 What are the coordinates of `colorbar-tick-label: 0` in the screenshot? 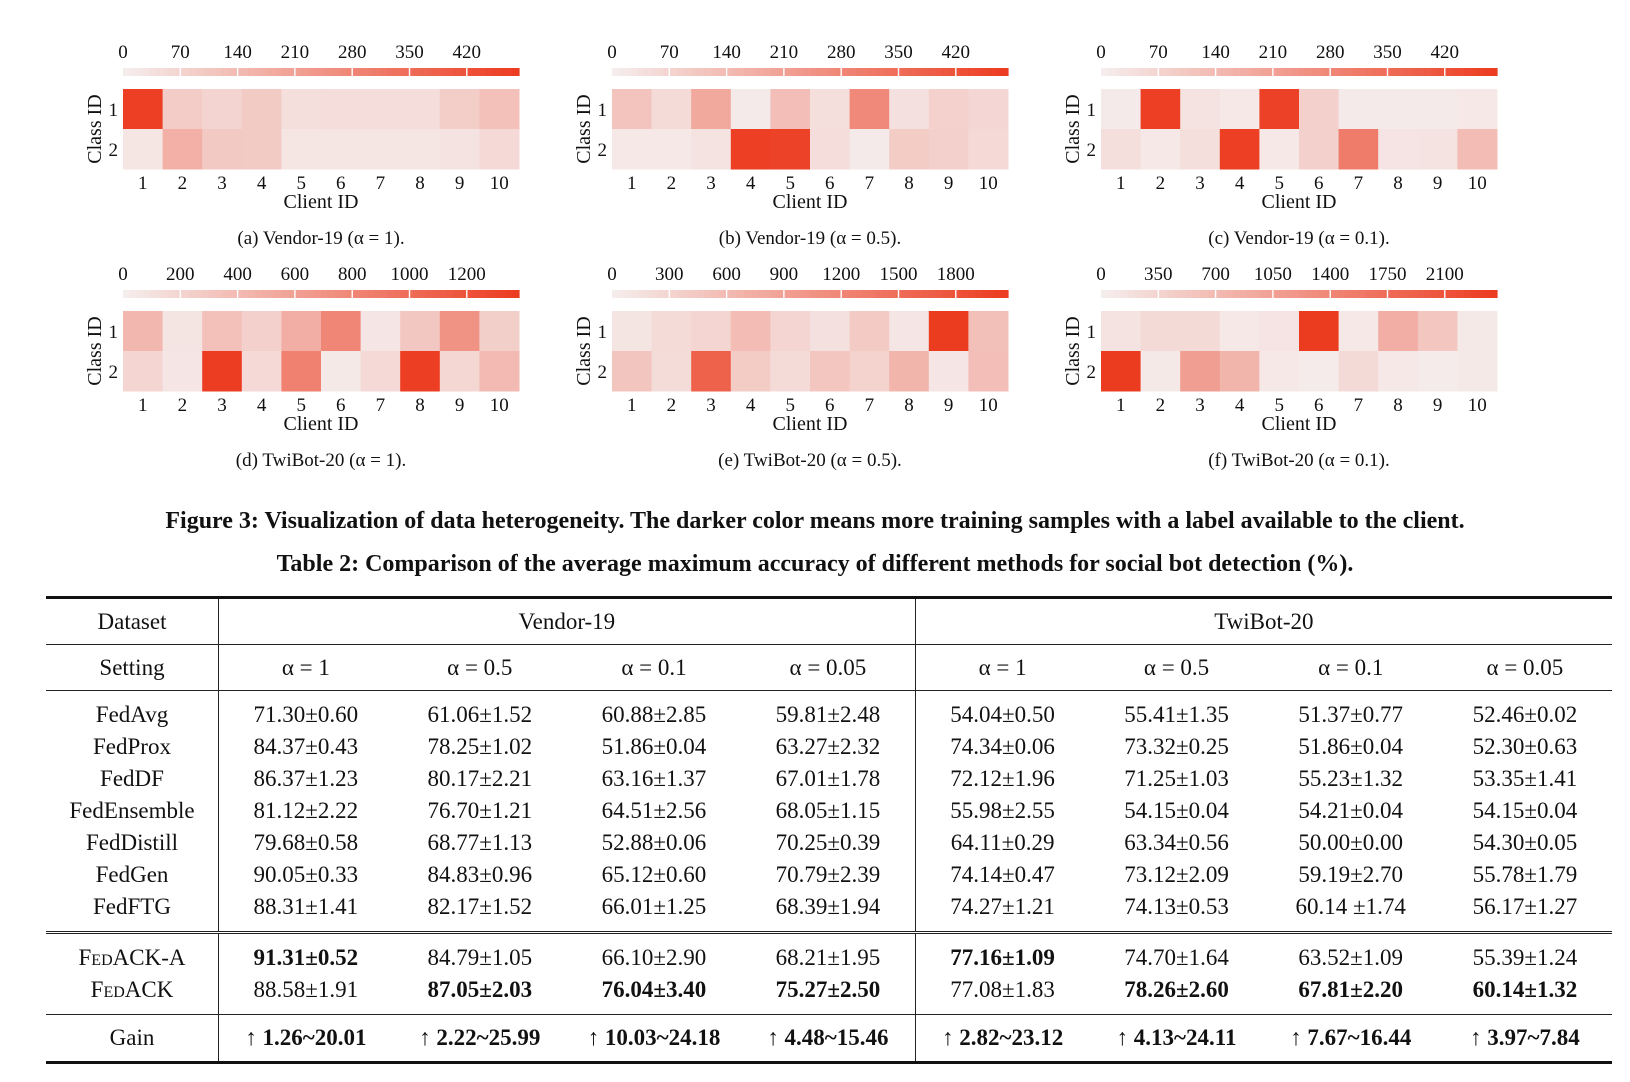 It's located at (1101, 274).